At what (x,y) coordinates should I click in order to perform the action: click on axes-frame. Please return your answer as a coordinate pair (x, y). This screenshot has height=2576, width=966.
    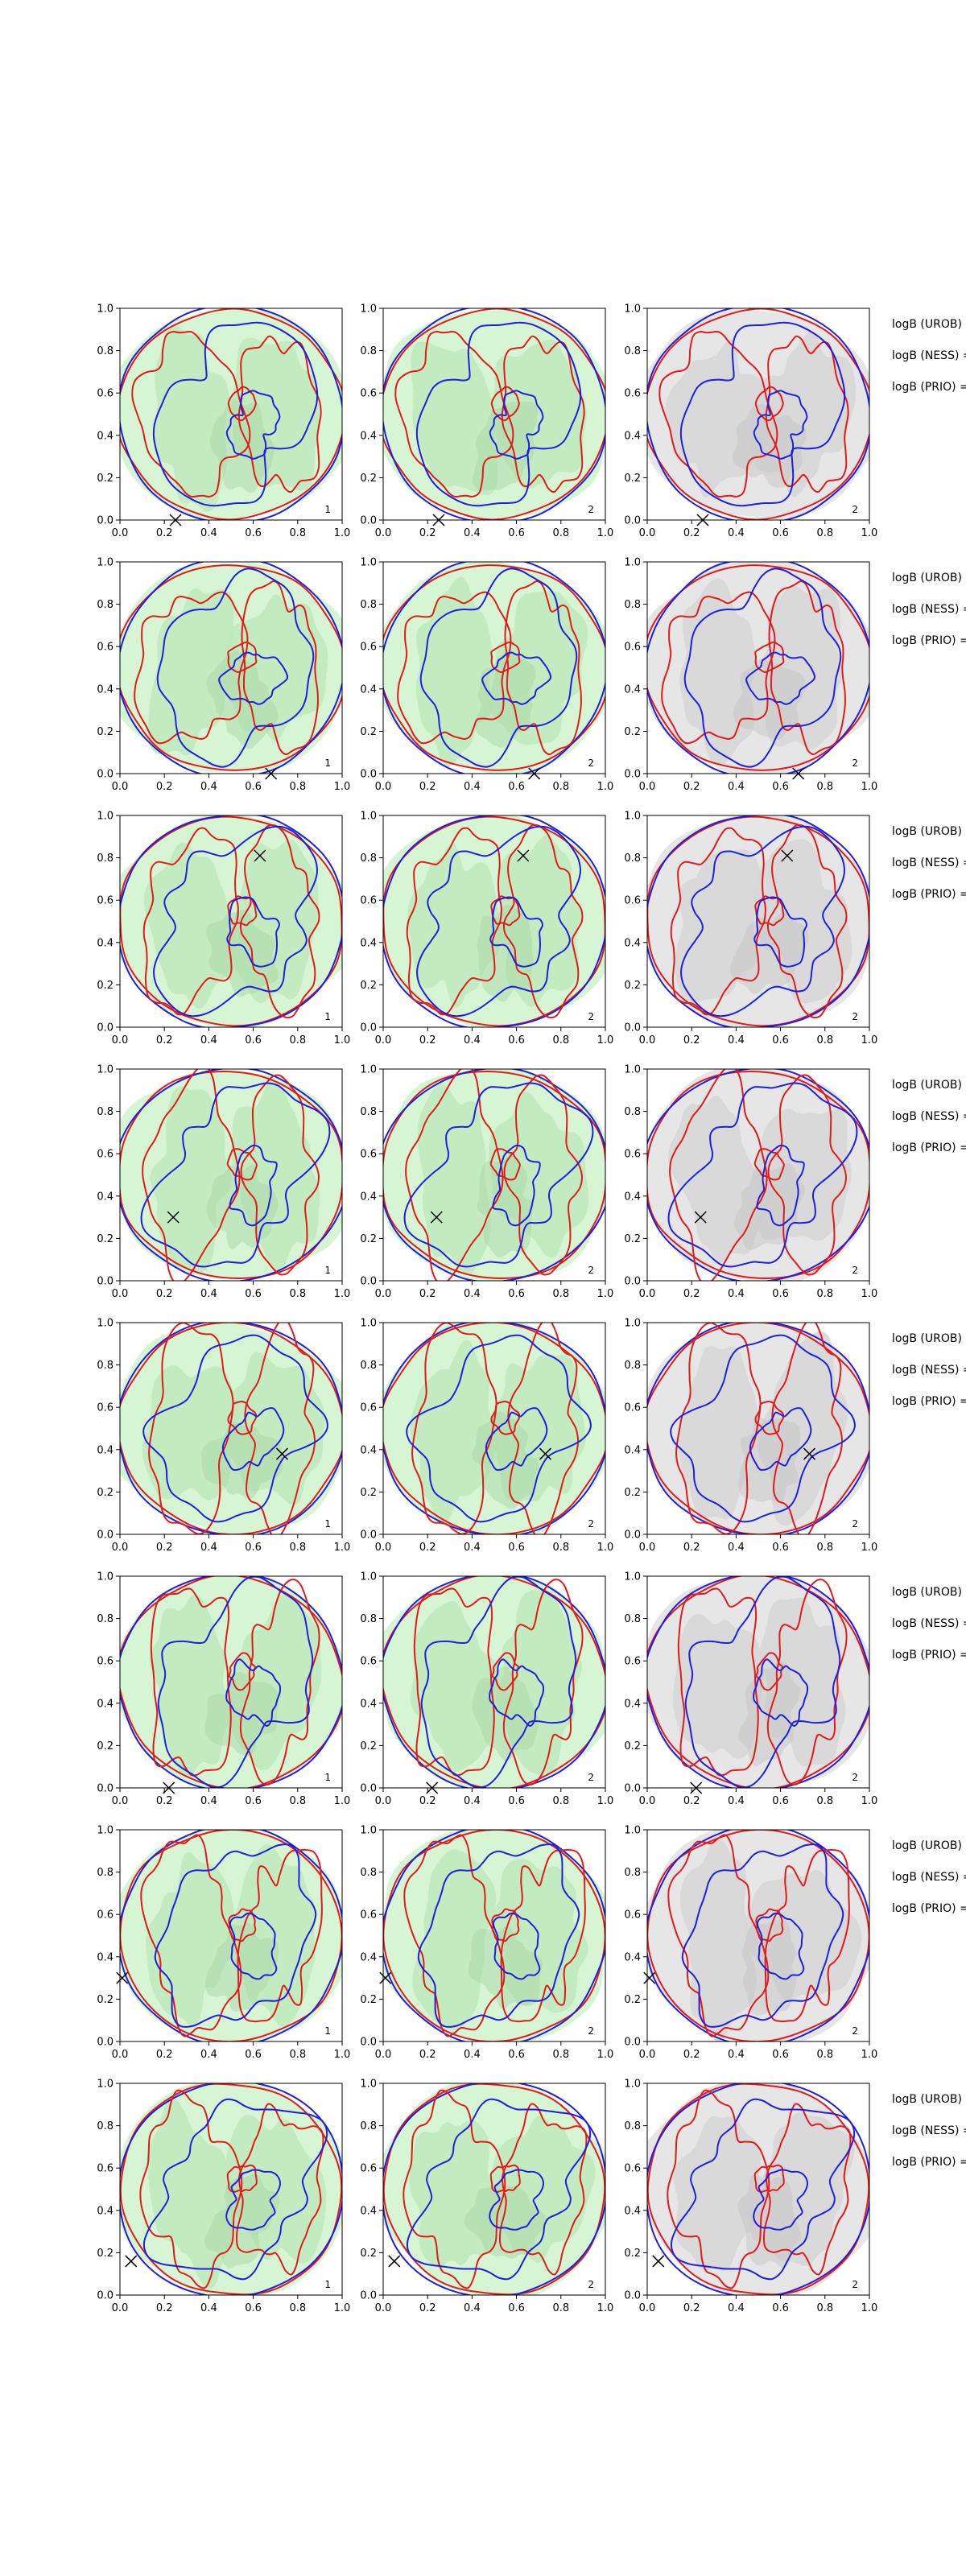
    Looking at the image, I should click on (494, 1428).